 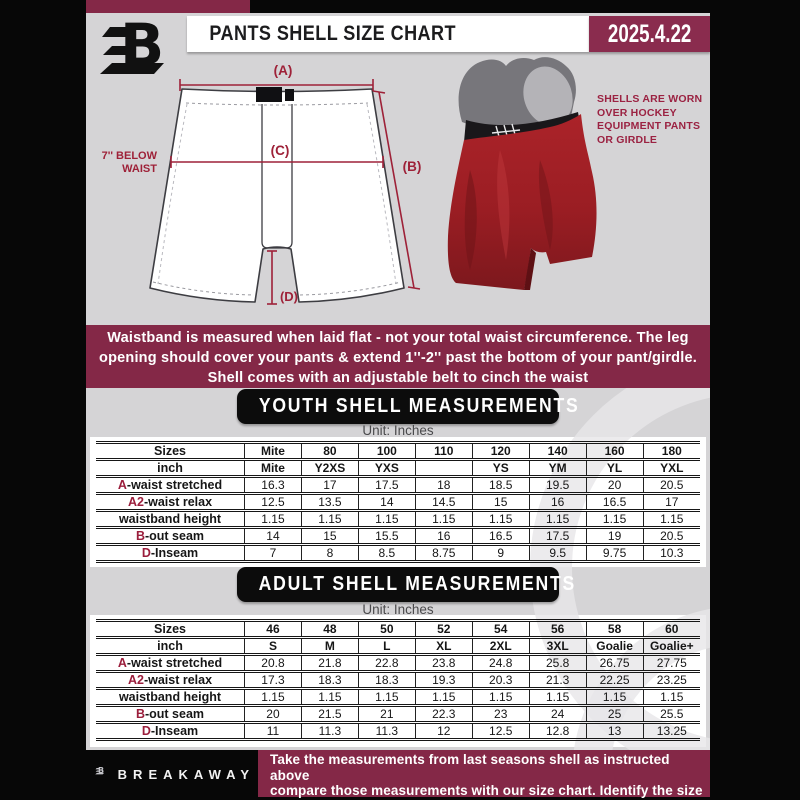 I want to click on footer-breakaway-logo-icon: B, so click(x=99, y=770).